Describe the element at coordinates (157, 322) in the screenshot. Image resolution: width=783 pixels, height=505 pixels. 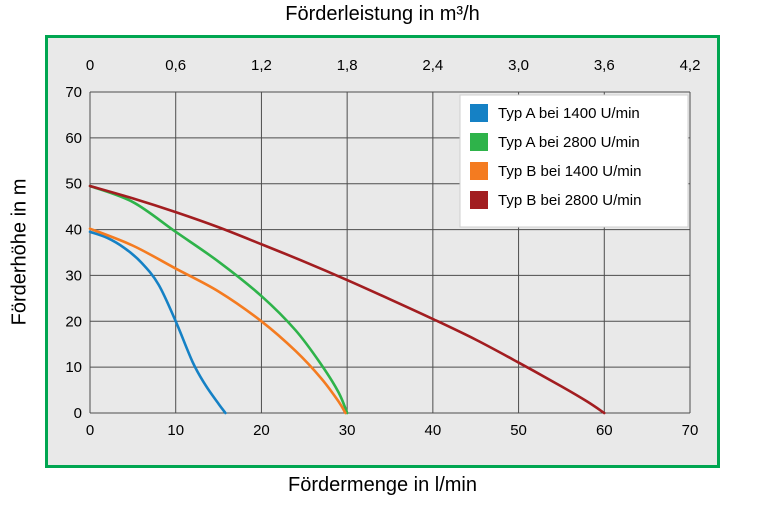
I see `curve-typ-a-bei-1400-u-min` at that location.